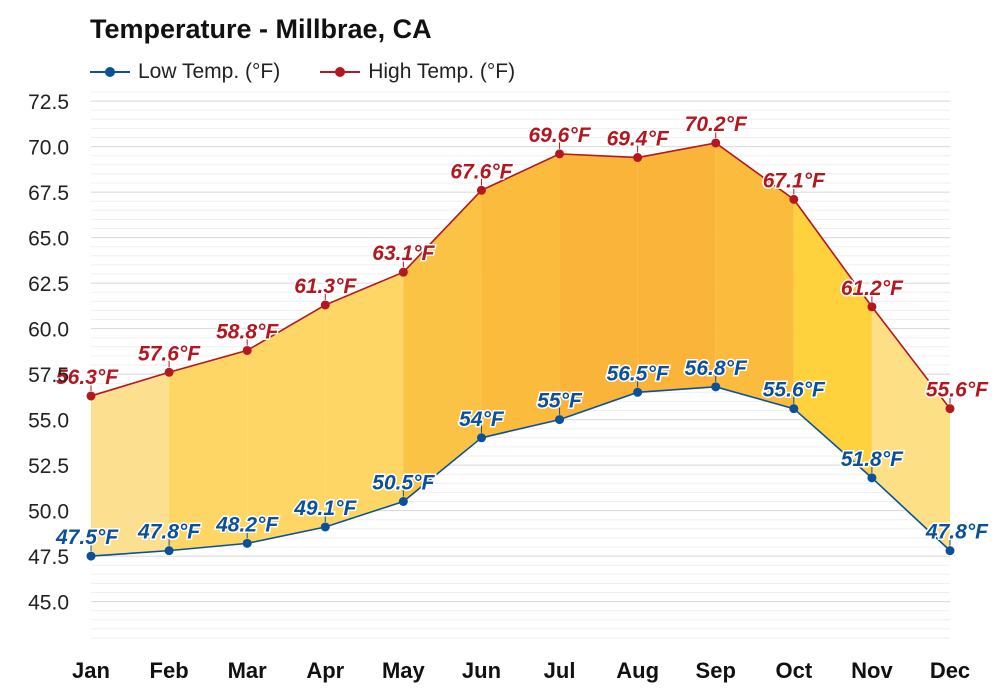  What do you see at coordinates (87, 537) in the screenshot?
I see `low-temp-data-label: 47.5°F` at bounding box center [87, 537].